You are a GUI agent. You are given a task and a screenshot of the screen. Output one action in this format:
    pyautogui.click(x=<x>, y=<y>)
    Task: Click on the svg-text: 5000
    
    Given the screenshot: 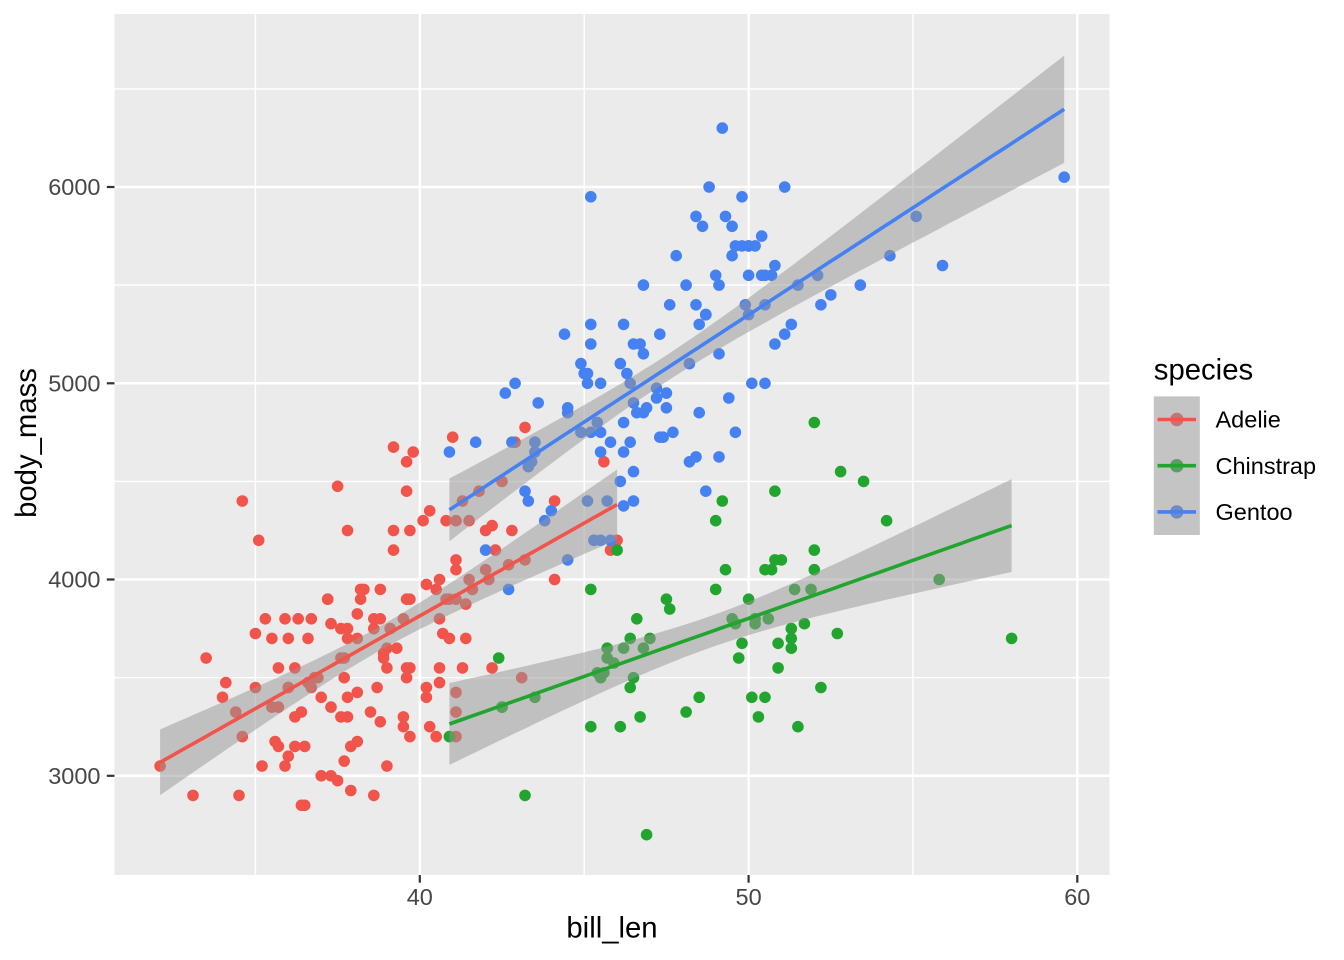 What is the action you would take?
    pyautogui.click(x=74, y=384)
    